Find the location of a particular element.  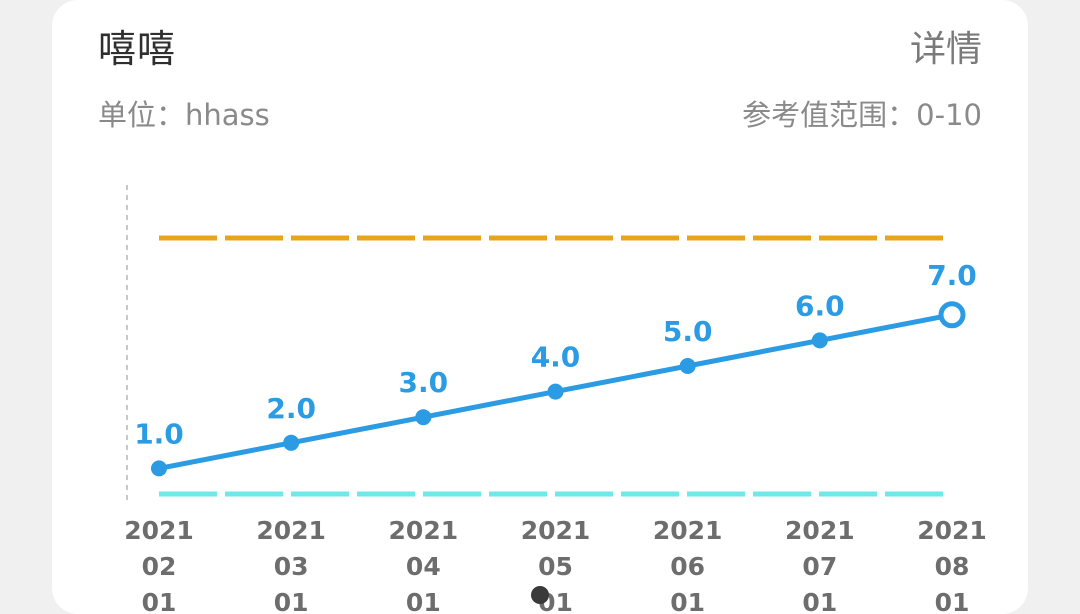

data-label: 3.0 is located at coordinates (424, 382).